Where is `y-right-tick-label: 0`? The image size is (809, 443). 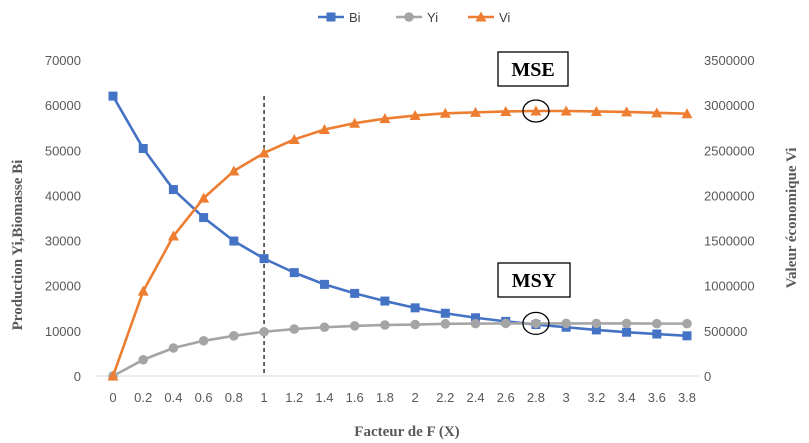
y-right-tick-label: 0 is located at coordinates (707, 376).